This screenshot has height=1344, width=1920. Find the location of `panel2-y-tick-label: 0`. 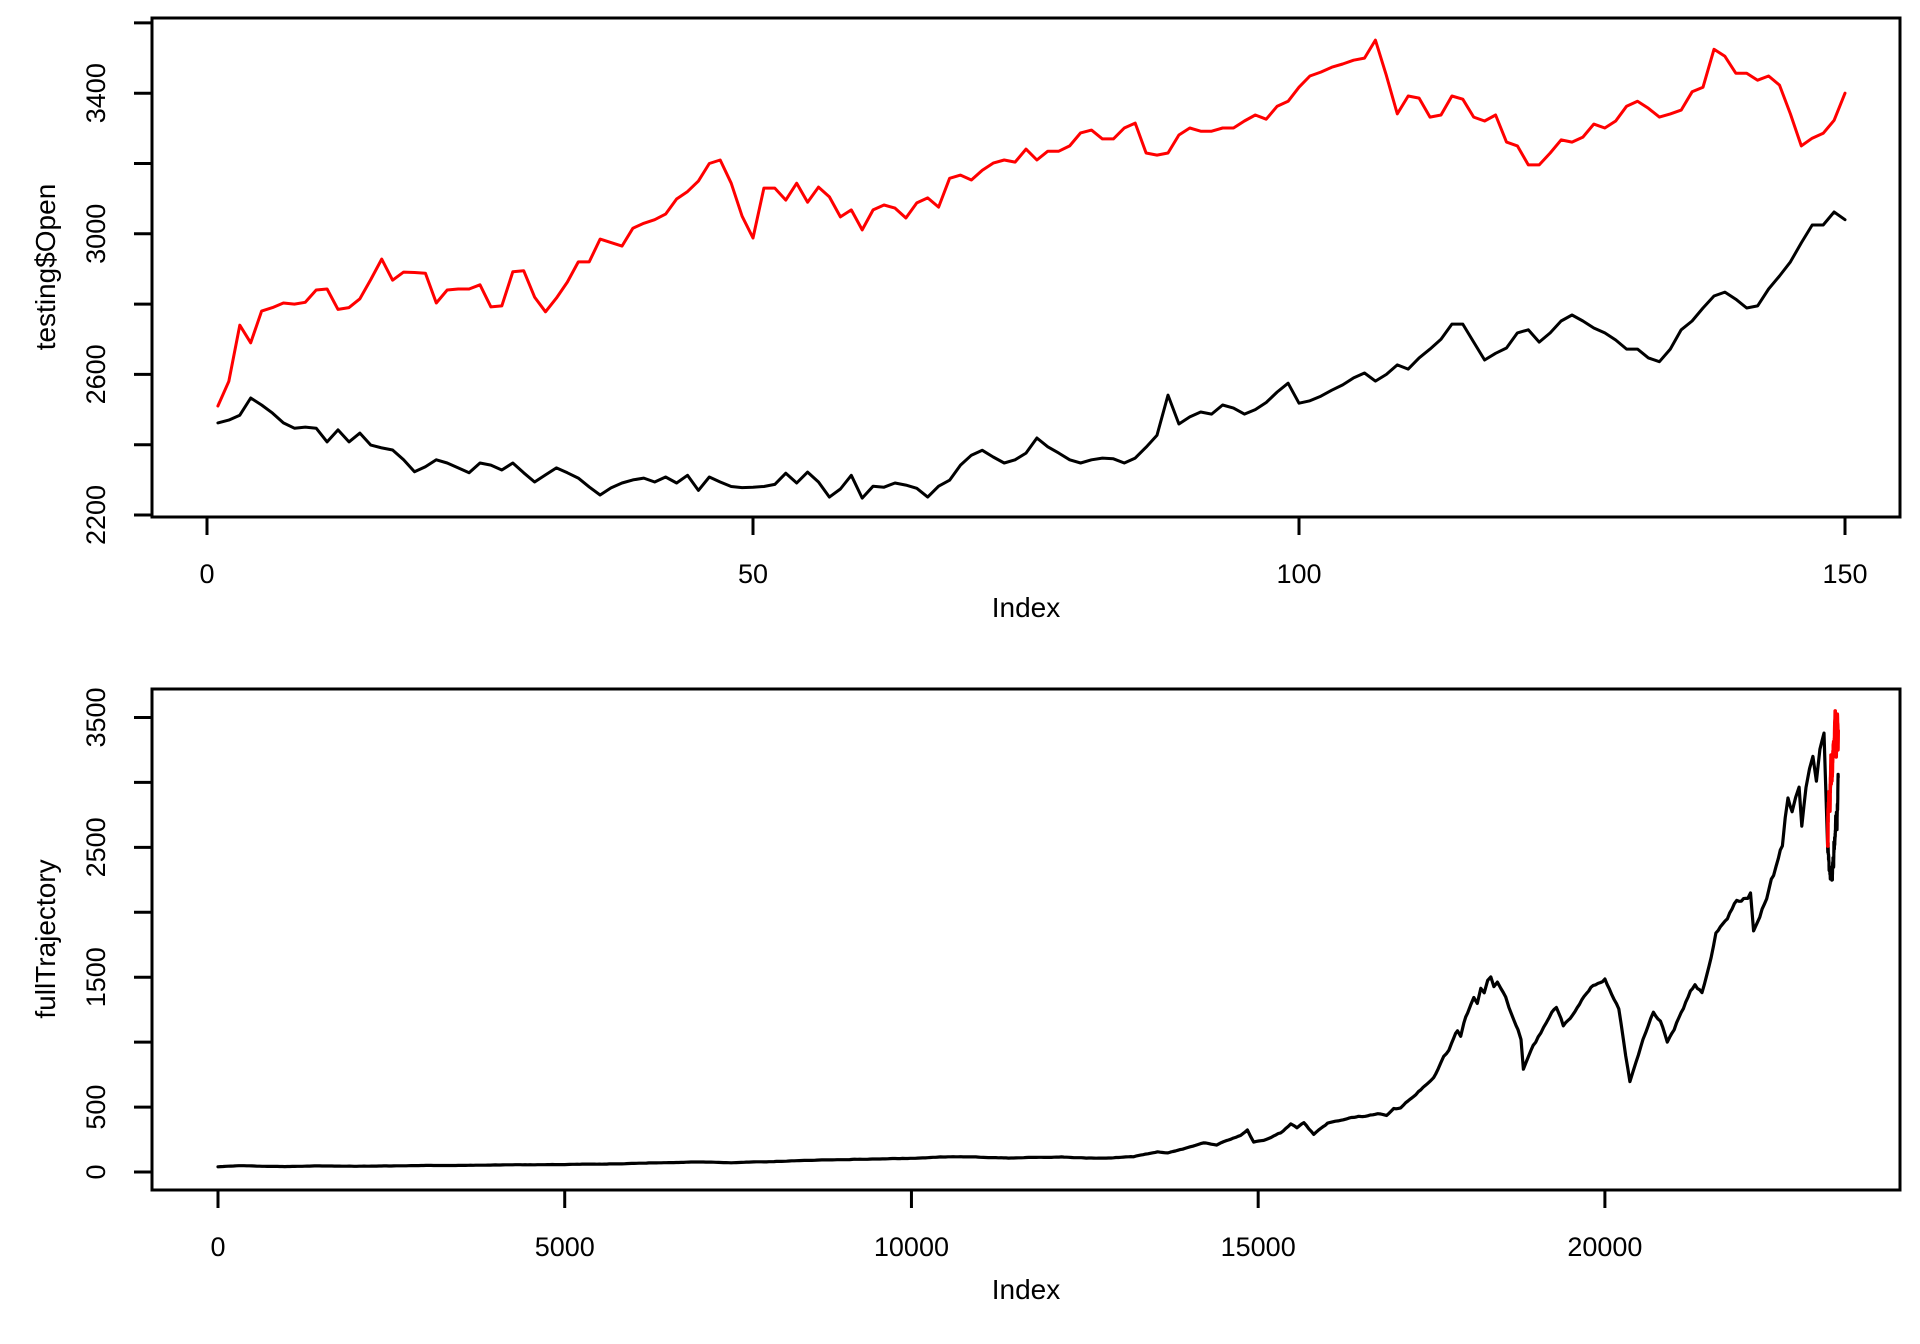

panel2-y-tick-label: 0 is located at coordinates (96, 1171).